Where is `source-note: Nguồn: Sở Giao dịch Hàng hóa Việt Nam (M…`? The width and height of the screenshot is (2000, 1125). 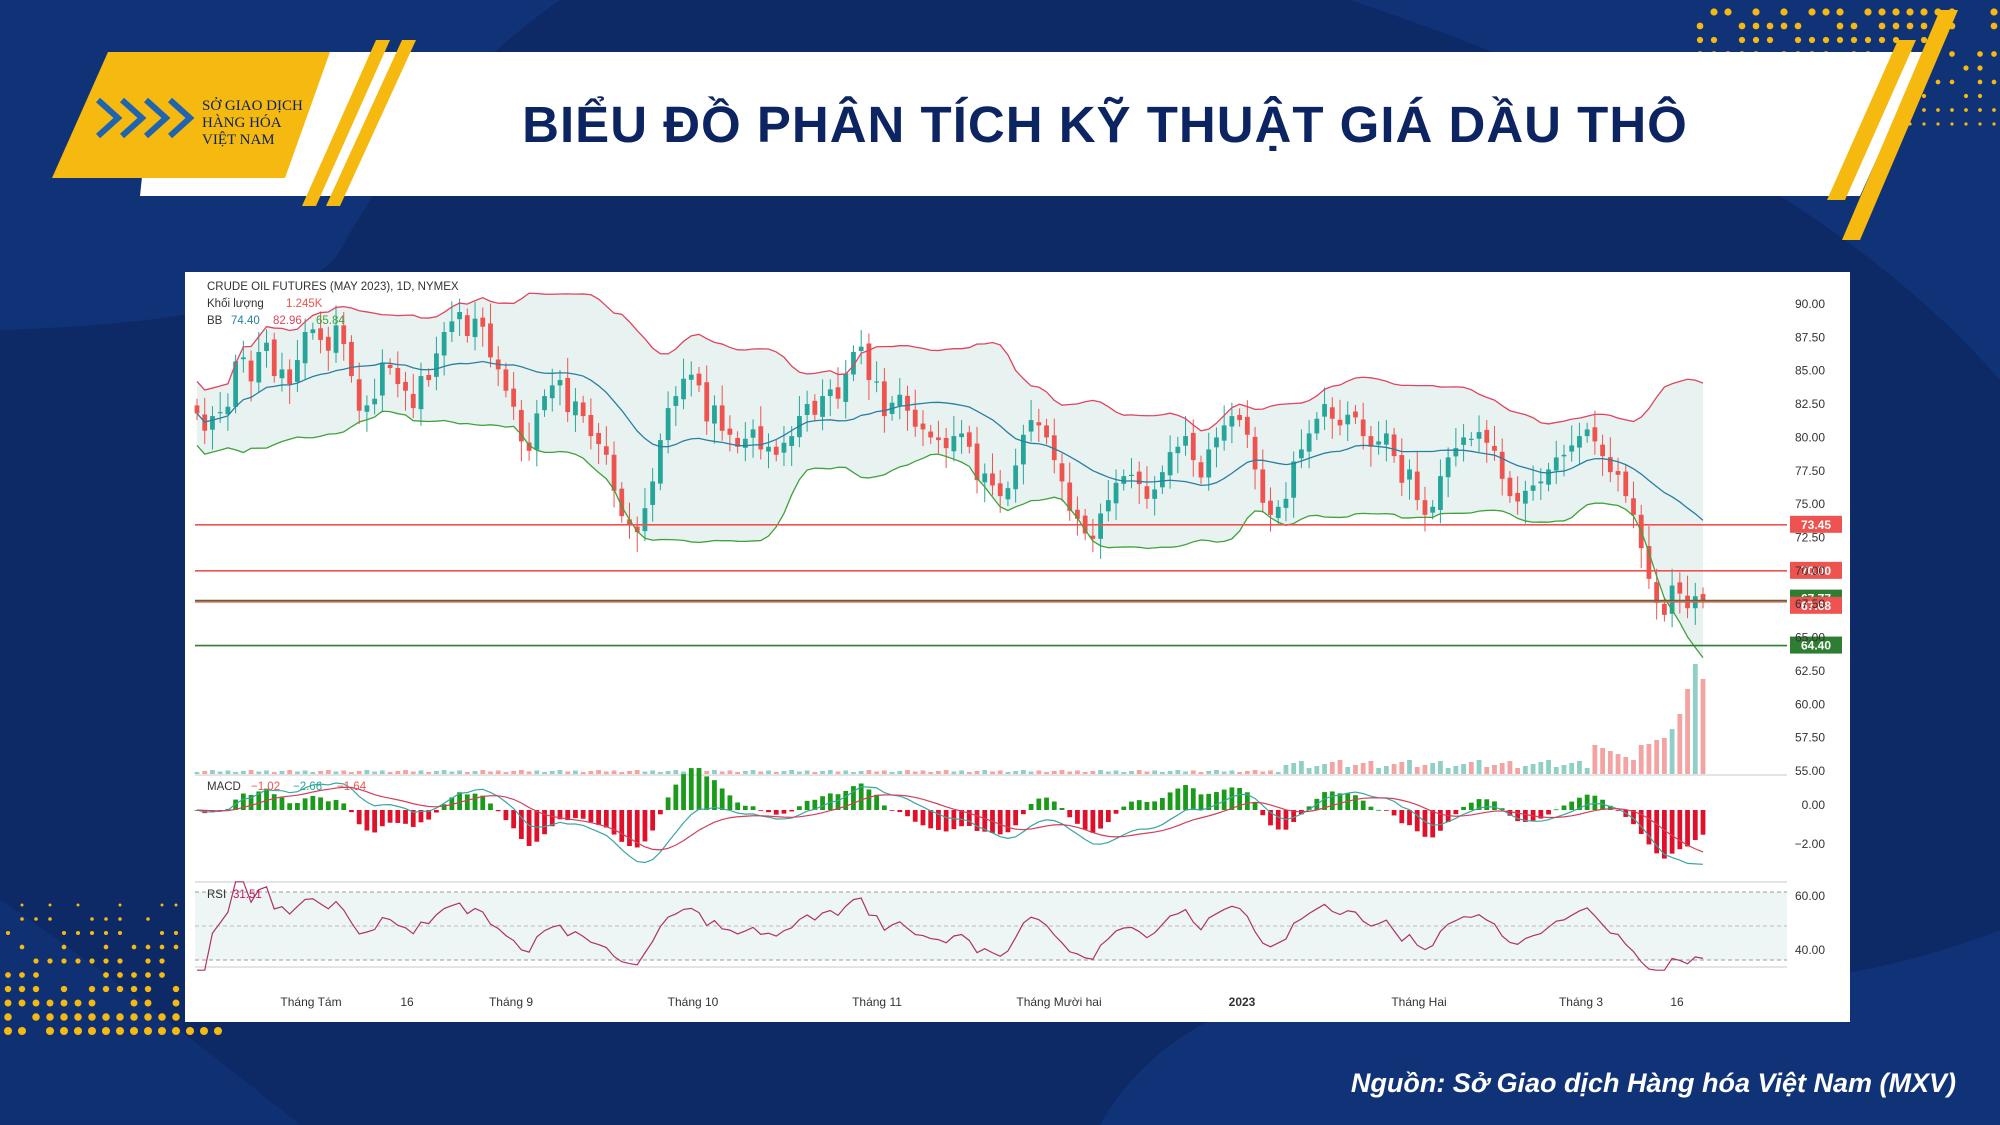
source-note: Nguồn: Sở Giao dịch Hàng hóa Việt Nam (M… is located at coordinates (1653, 1083).